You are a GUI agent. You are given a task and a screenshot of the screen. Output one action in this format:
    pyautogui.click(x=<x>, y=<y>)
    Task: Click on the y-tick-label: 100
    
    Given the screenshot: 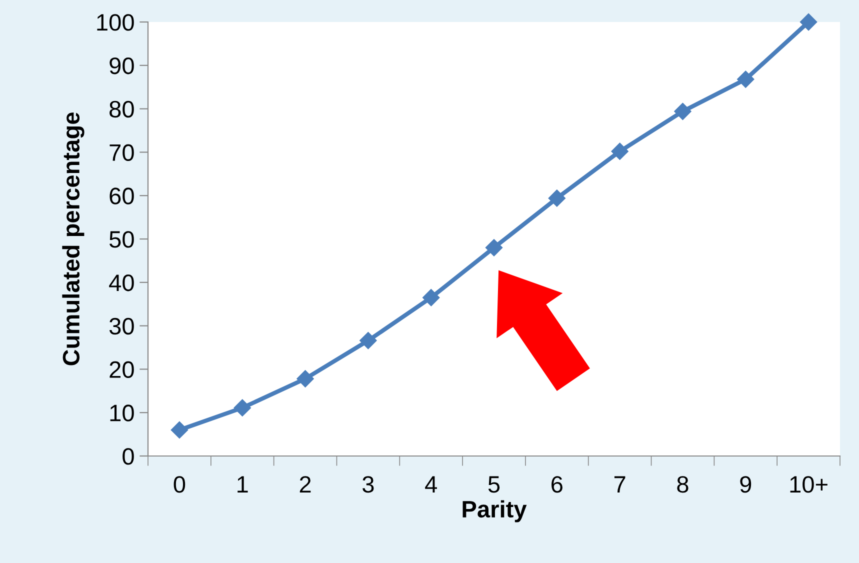 What is the action you would take?
    pyautogui.click(x=115, y=22)
    